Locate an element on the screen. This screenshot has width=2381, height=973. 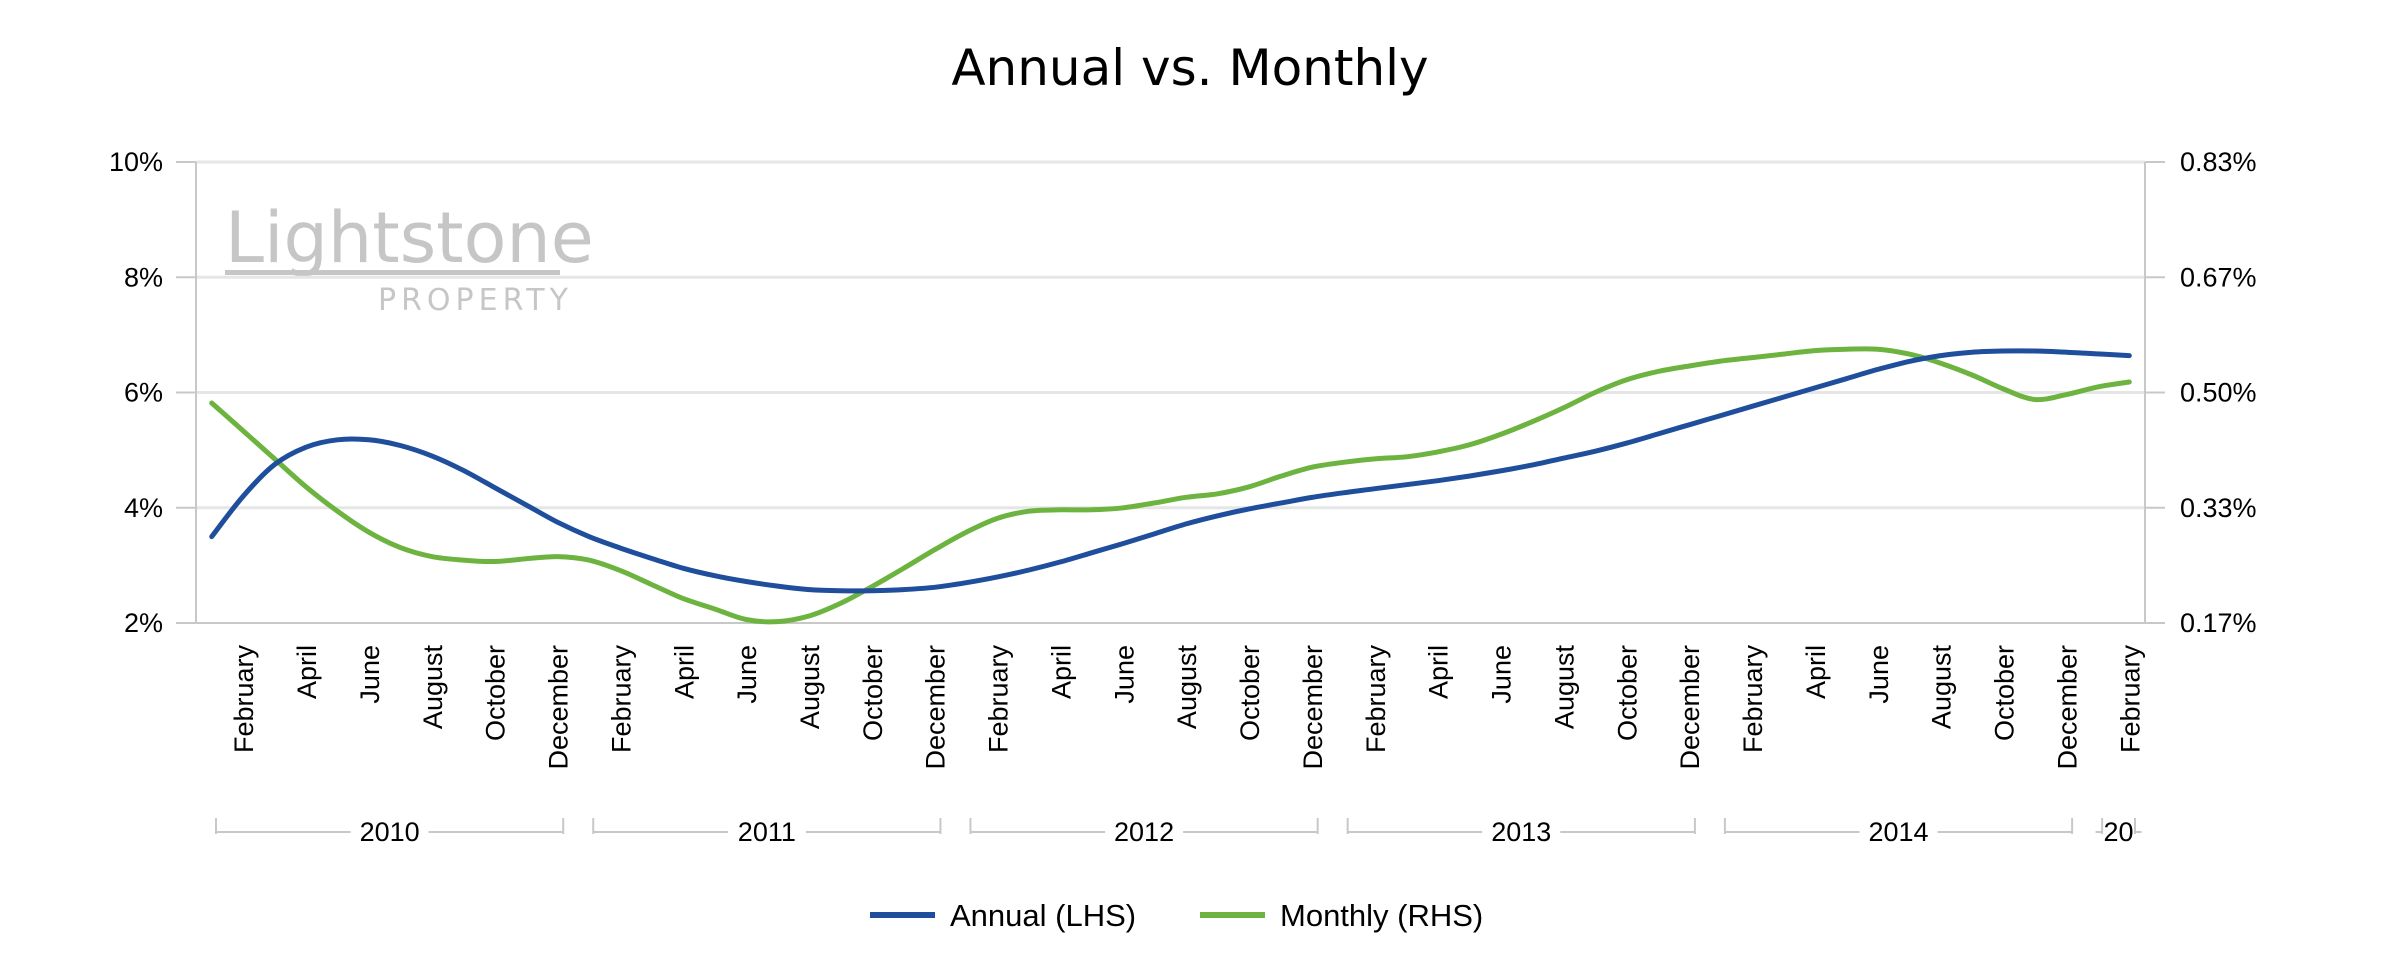
y-right-tick-label: 0.33% is located at coordinates (2218, 508).